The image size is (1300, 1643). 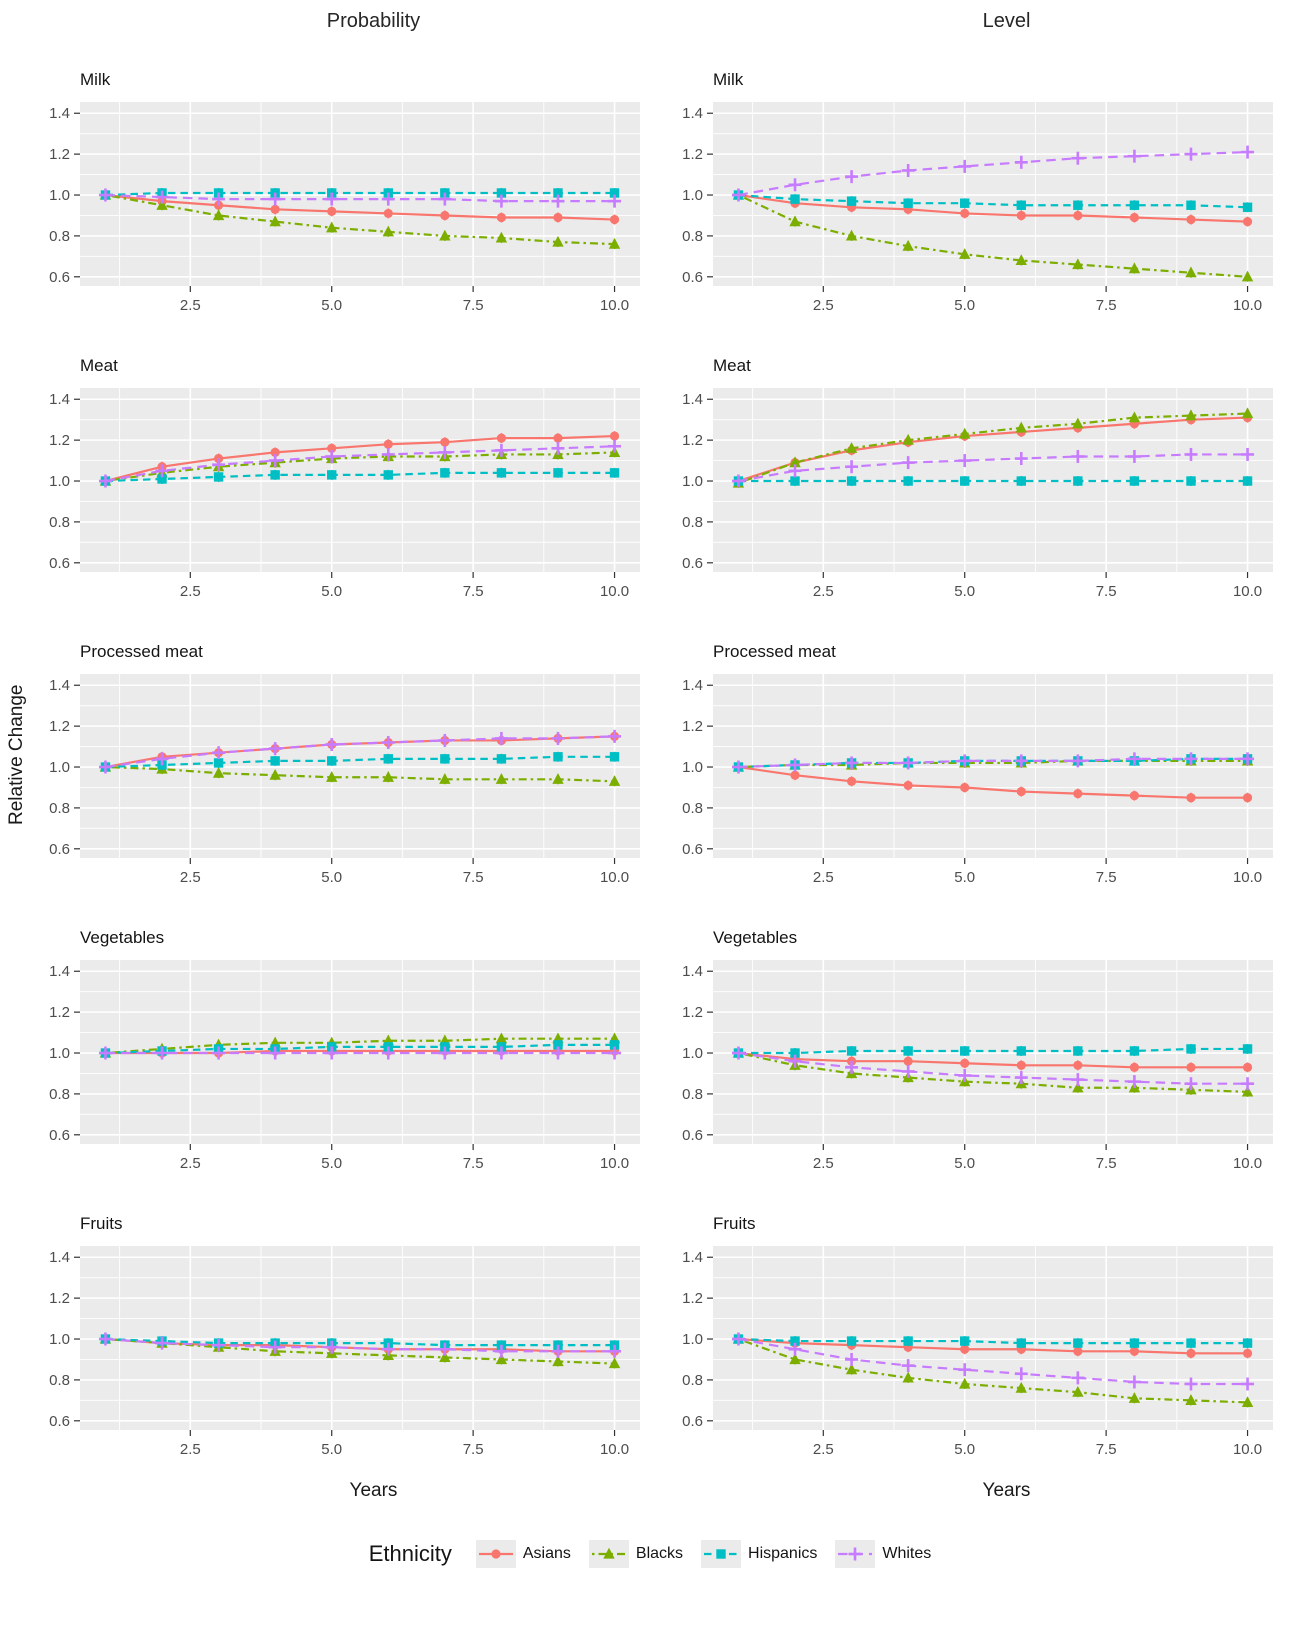 I want to click on facet-vegetables-level: Vegetables 0.6 0.8 1.0 1.2 1.4 2.5 5.0 7.5 10.0, so click(x=983, y=1056).